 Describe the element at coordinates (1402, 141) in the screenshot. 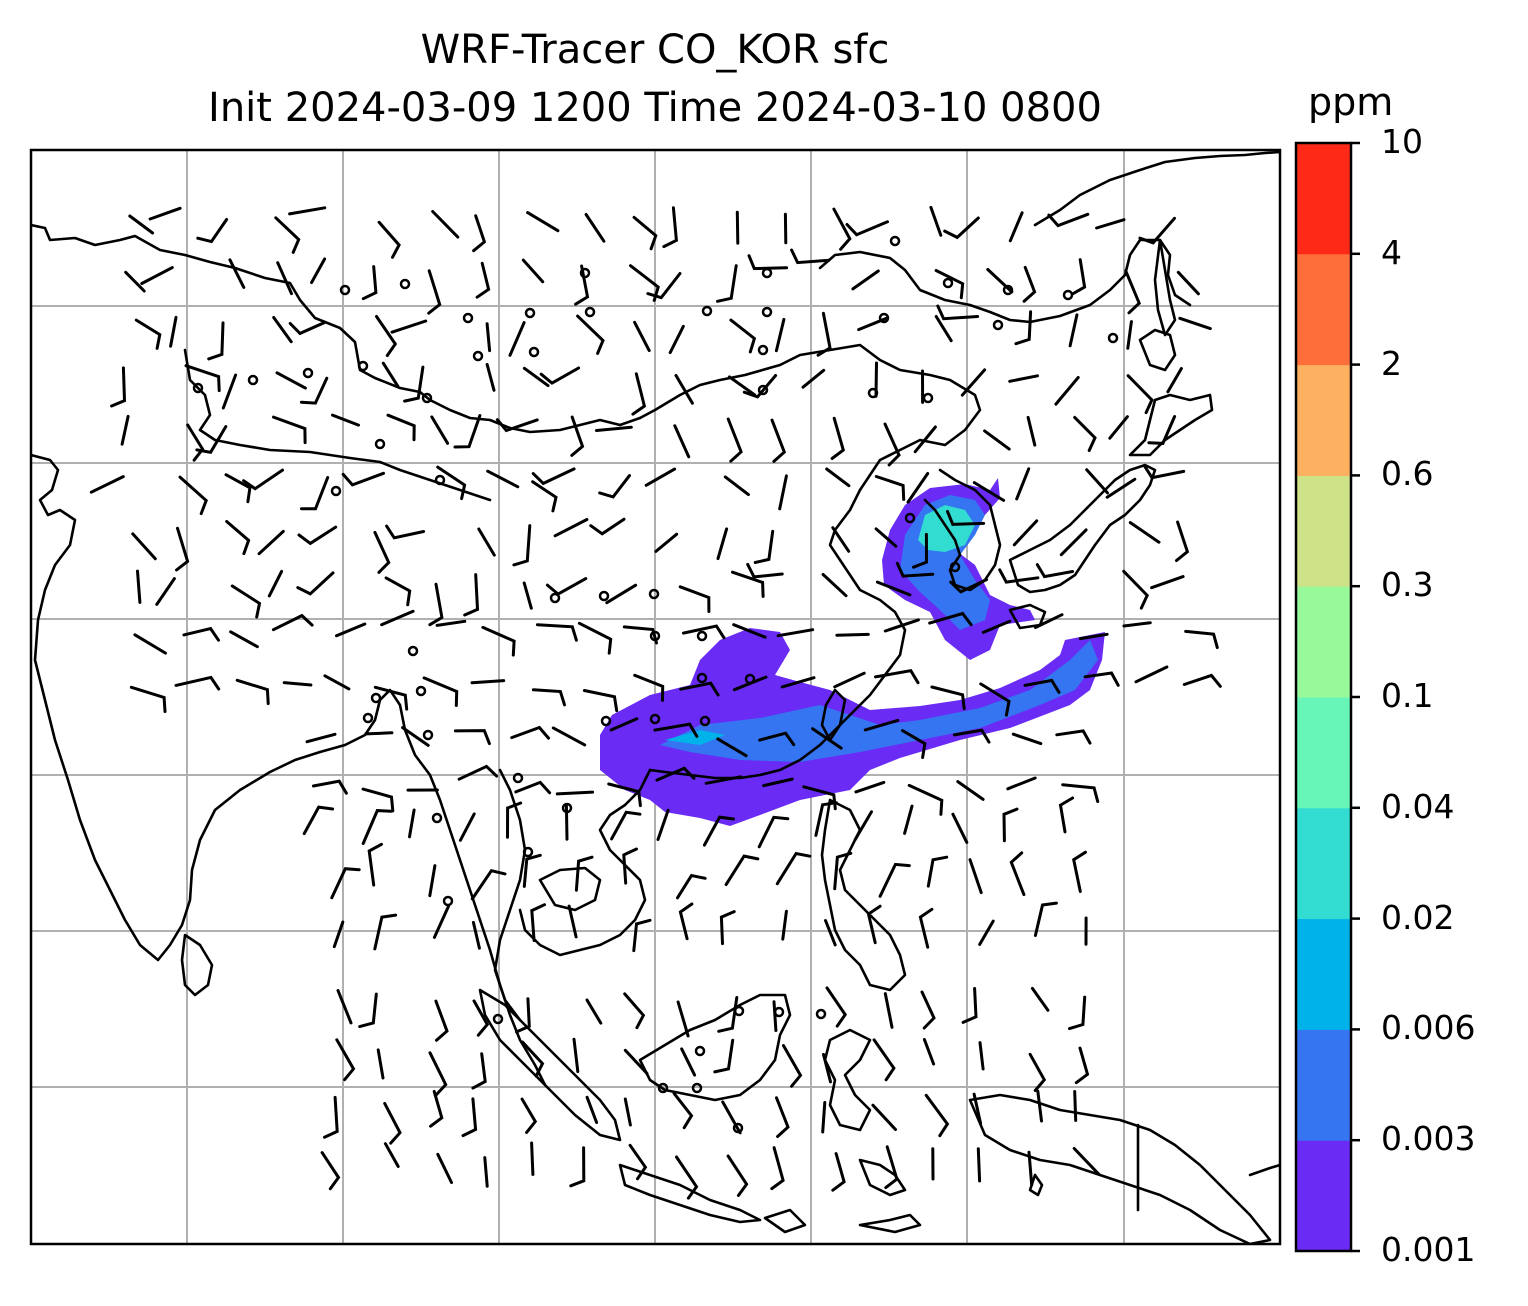

I see `colorbar-tick-label: 10` at that location.